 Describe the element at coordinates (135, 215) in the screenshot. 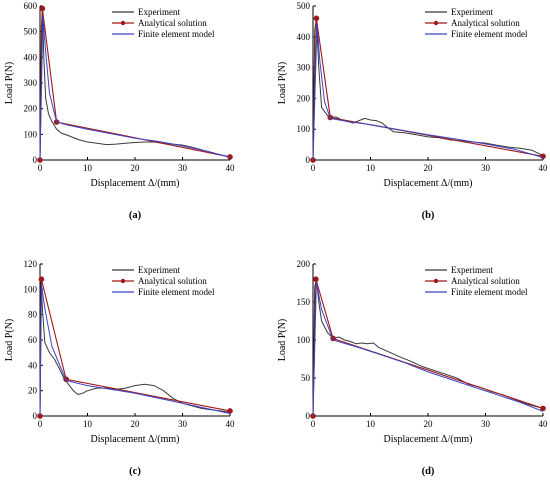

I see `panel-label: (a)` at that location.